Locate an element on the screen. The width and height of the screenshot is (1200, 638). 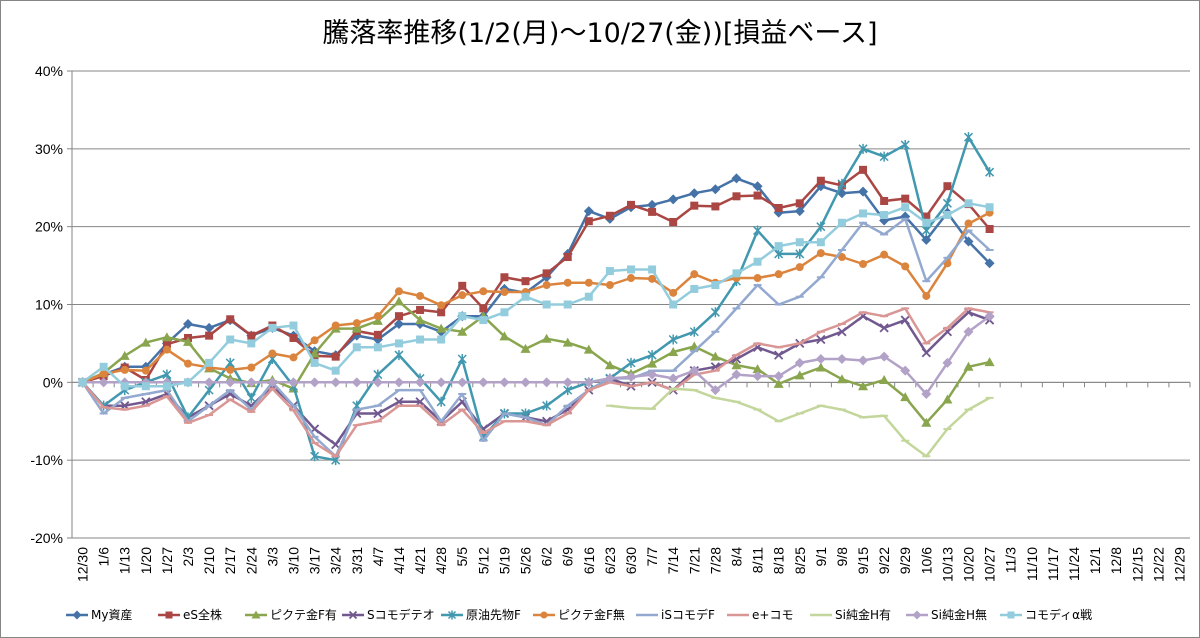
x-tick-label: 4/14 is located at coordinates (399, 560).